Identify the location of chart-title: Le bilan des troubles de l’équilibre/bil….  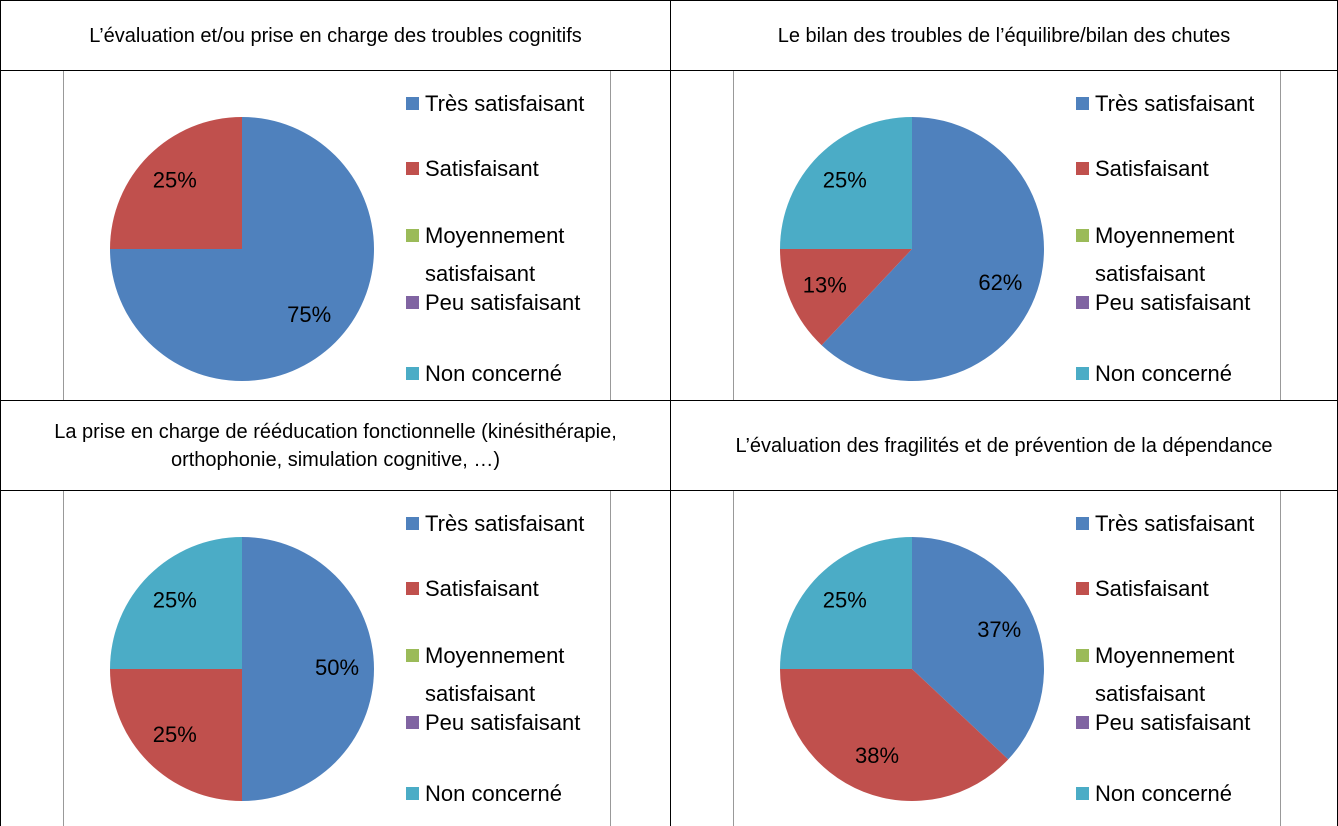
(1004, 35).